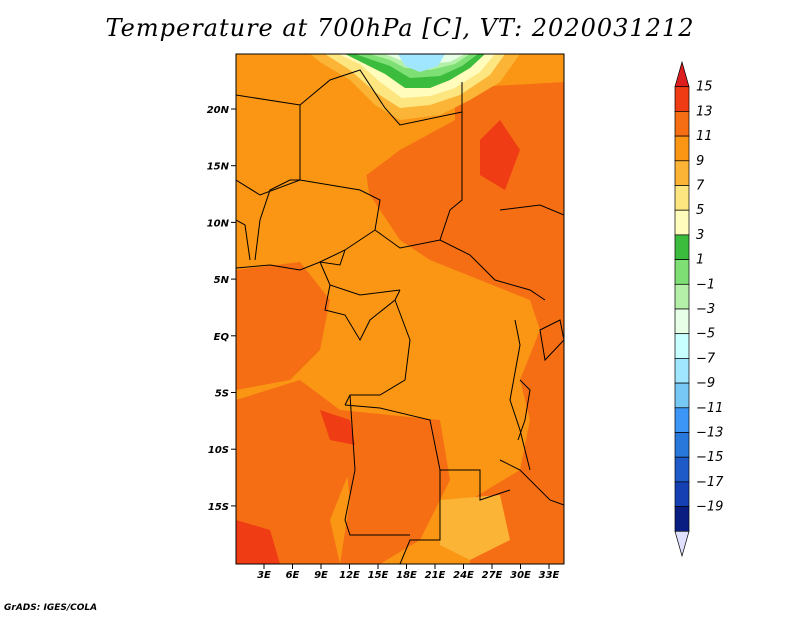  What do you see at coordinates (218, 110) in the screenshot?
I see `lat-tick-label: 20N` at bounding box center [218, 110].